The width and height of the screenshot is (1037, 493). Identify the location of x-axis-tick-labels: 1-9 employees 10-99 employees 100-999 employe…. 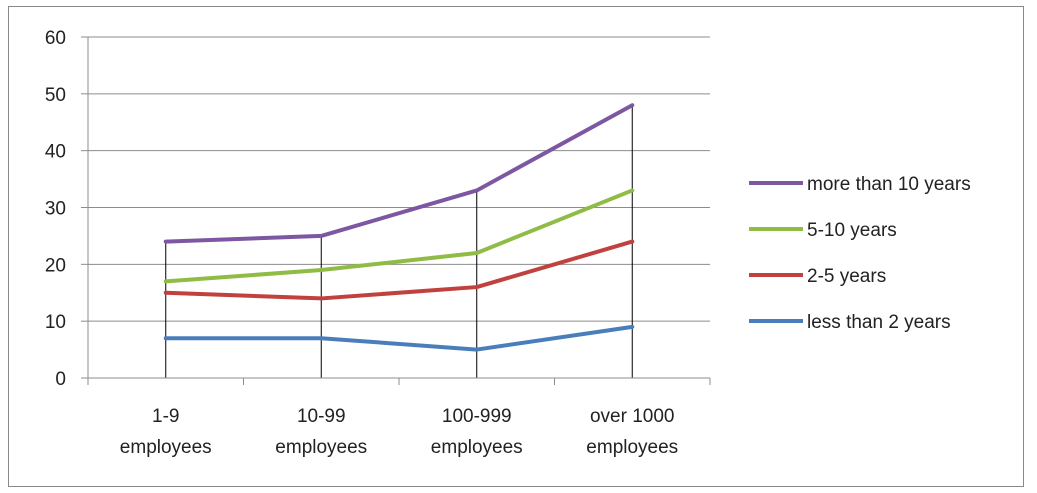
(399, 432).